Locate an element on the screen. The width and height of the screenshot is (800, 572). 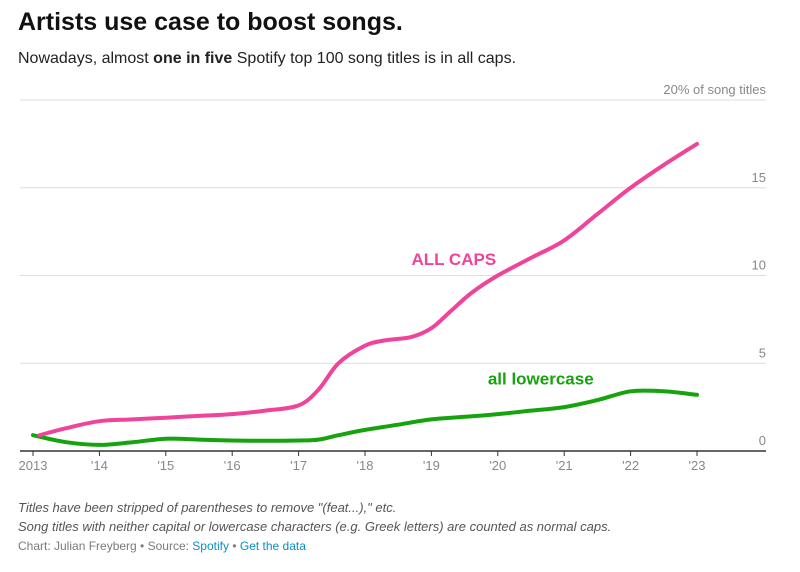
y-tick-label: 5 is located at coordinates (762, 352).